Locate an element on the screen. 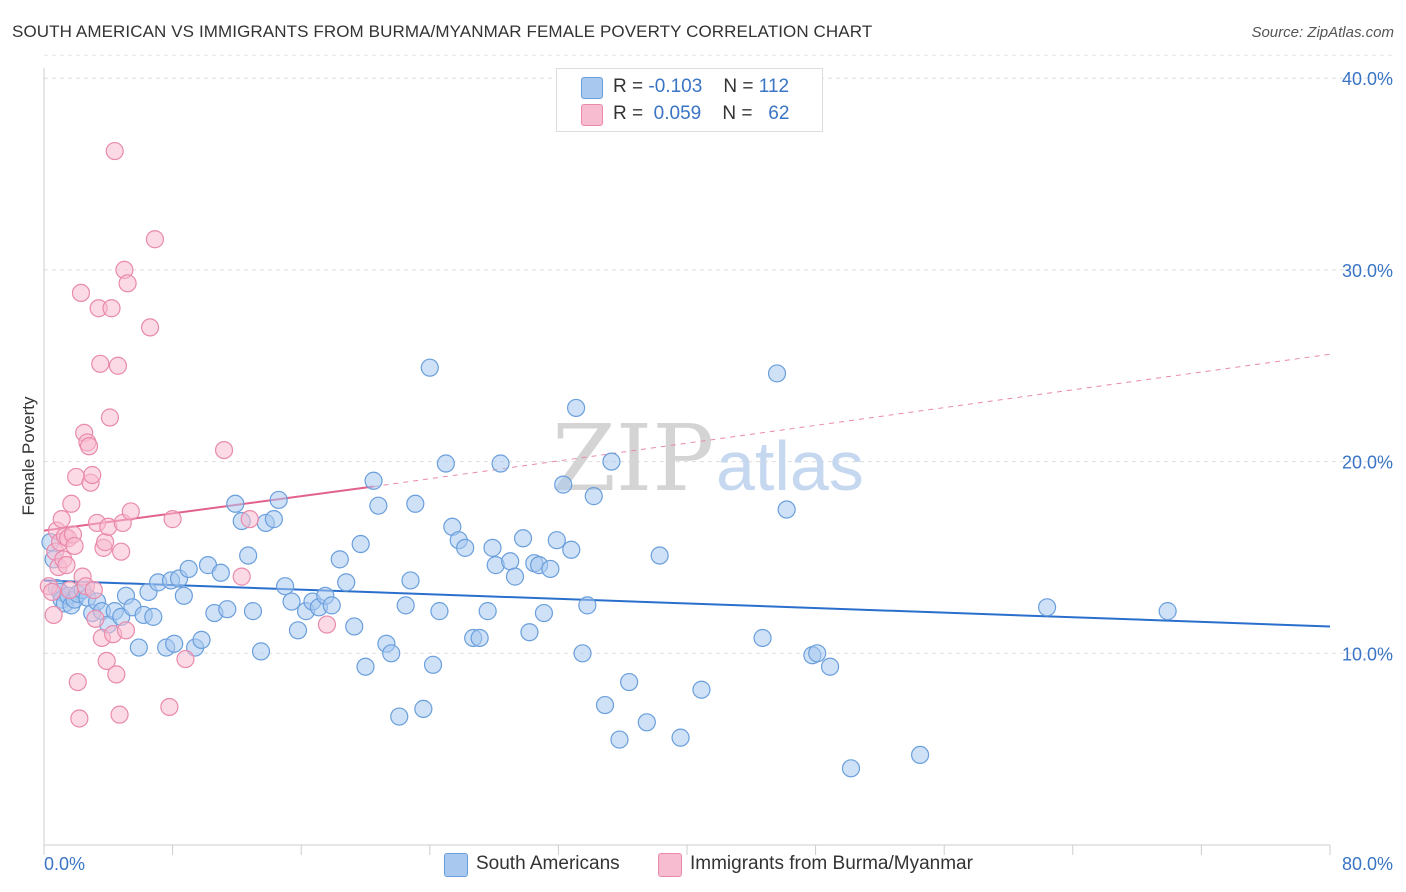  bottom-legend-label: Immigrants from Burma/Myanmar is located at coordinates (831, 863).